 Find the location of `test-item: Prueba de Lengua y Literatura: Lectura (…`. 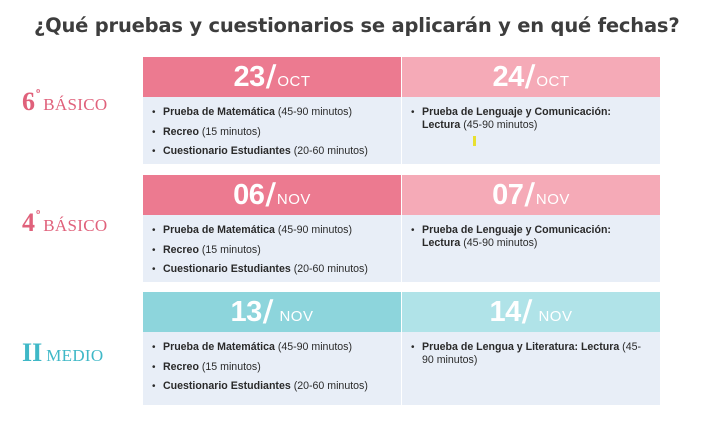

test-item: Prueba de Lengua y Literatura: Lectura (… is located at coordinates (531, 354).